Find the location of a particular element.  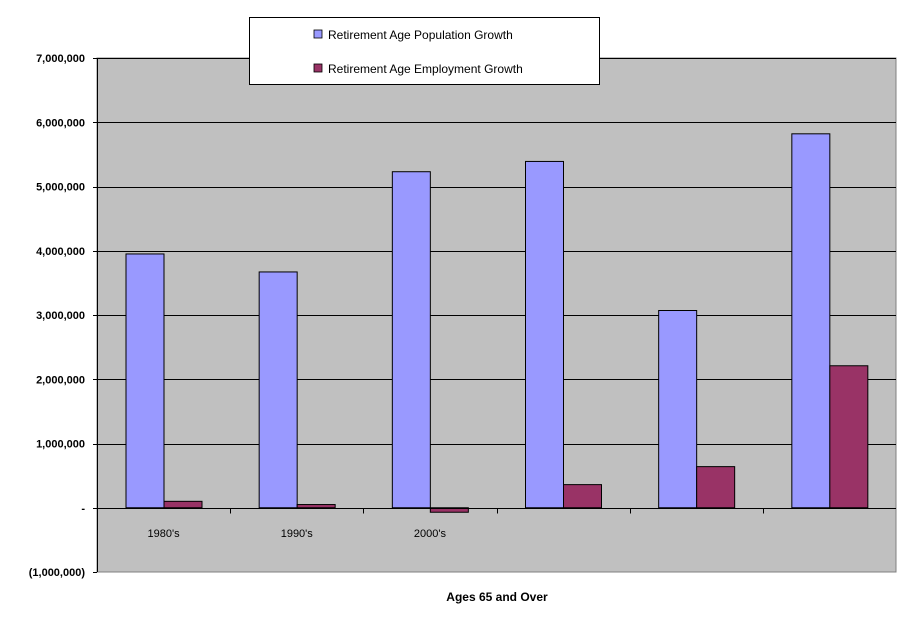

y-tick-label: 6,000,000 is located at coordinates (60, 123).